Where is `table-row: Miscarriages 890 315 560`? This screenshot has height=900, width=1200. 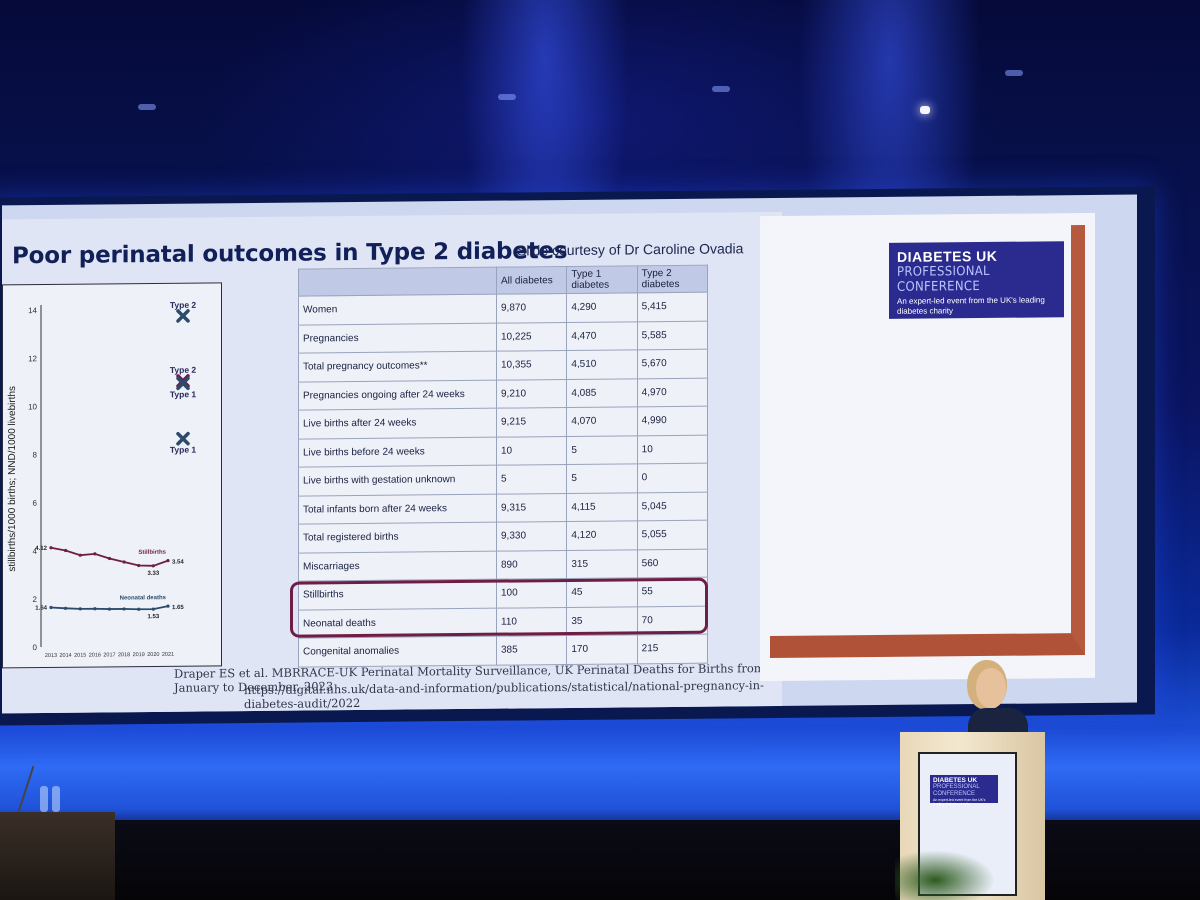 table-row: Miscarriages 890 315 560 is located at coordinates (503, 565).